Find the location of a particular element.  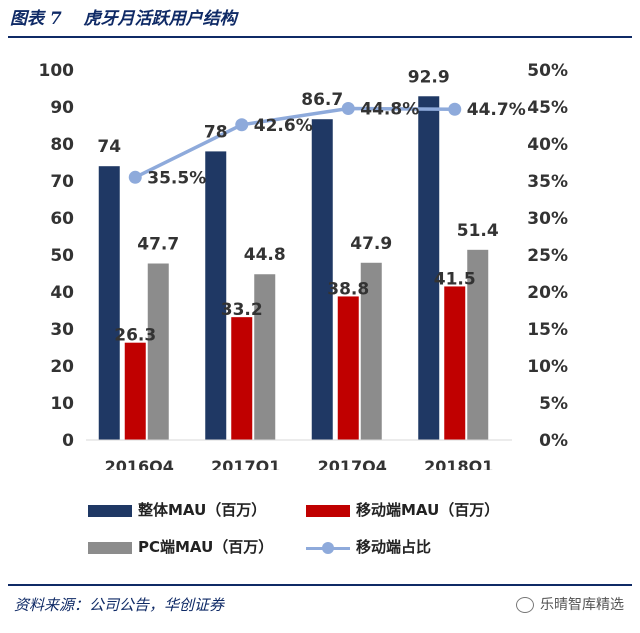

data-label-mobile-mau: 38.8 is located at coordinates (348, 289).